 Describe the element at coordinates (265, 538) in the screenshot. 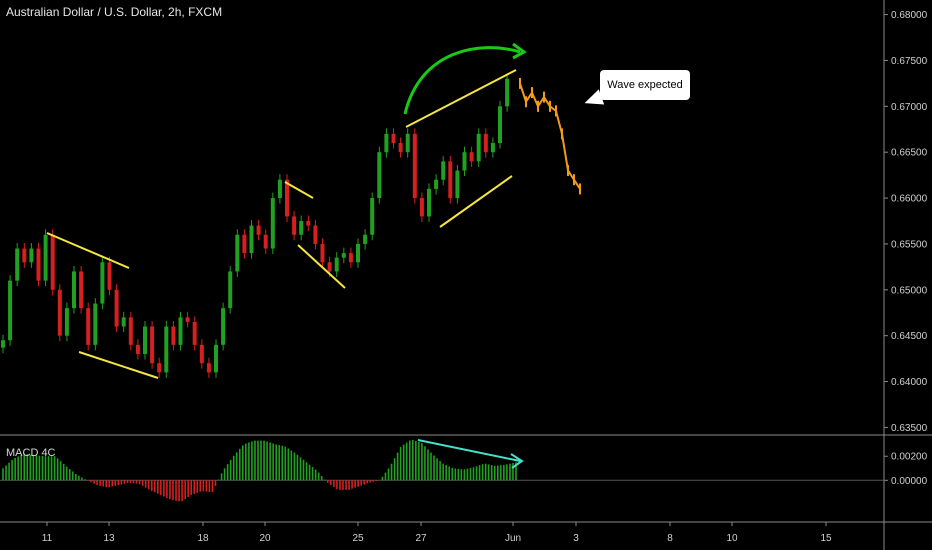

I see `x-tick-label: 20` at that location.